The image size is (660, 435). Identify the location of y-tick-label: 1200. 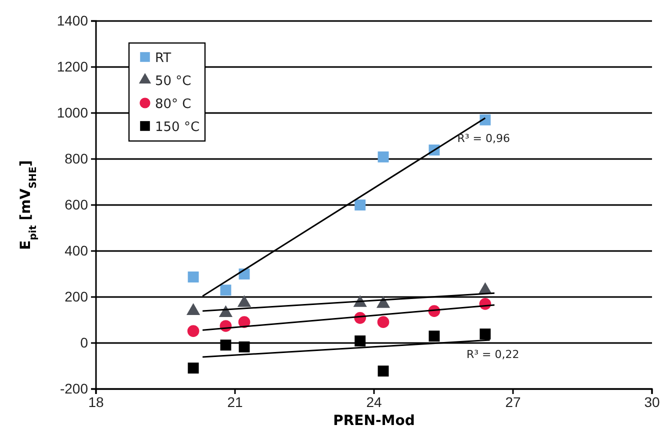
(72, 66).